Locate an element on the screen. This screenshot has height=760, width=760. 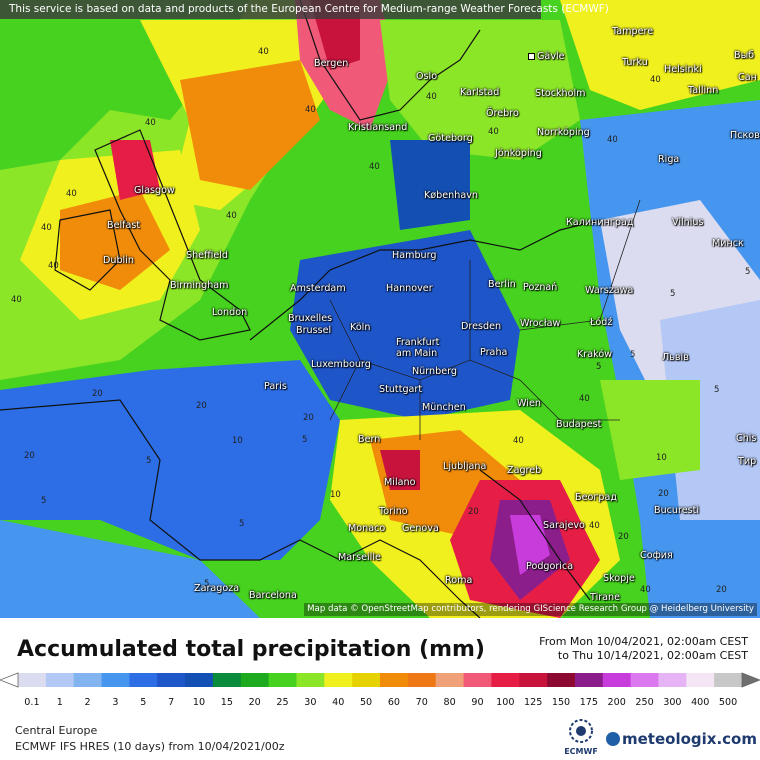
city-name: Bruxelles is located at coordinates (310, 318).